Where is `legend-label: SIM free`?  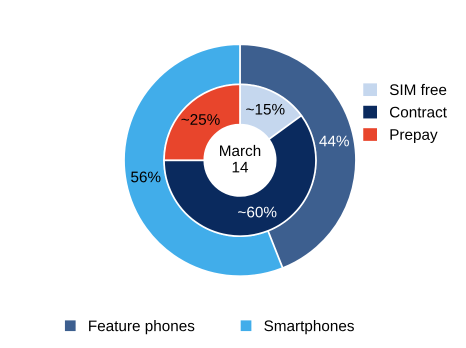
legend-label: SIM free is located at coordinates (418, 90).